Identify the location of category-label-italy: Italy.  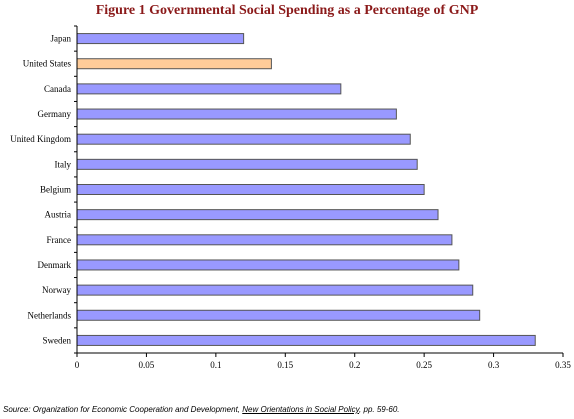
(63, 164).